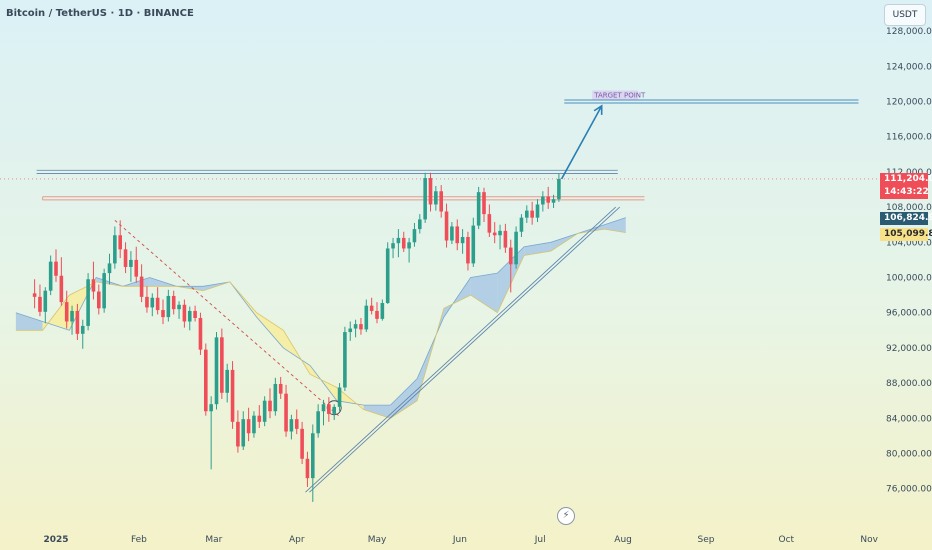 The image size is (932, 550). Describe the element at coordinates (598, 109) in the screenshot. I see `projection-arrow-head` at that location.